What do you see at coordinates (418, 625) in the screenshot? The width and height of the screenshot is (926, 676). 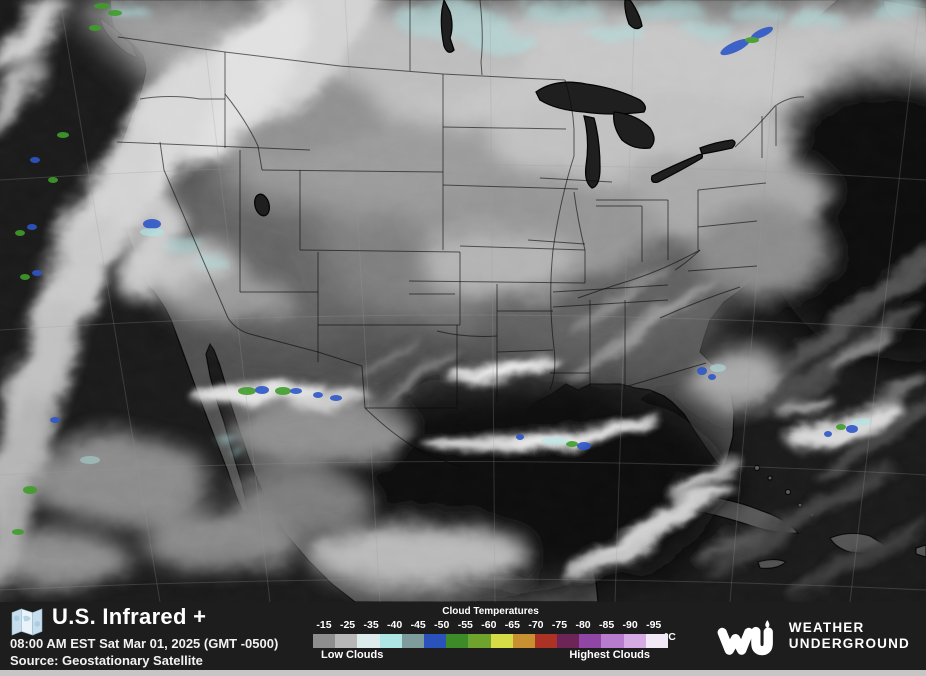 I see `legend-tick: -45` at bounding box center [418, 625].